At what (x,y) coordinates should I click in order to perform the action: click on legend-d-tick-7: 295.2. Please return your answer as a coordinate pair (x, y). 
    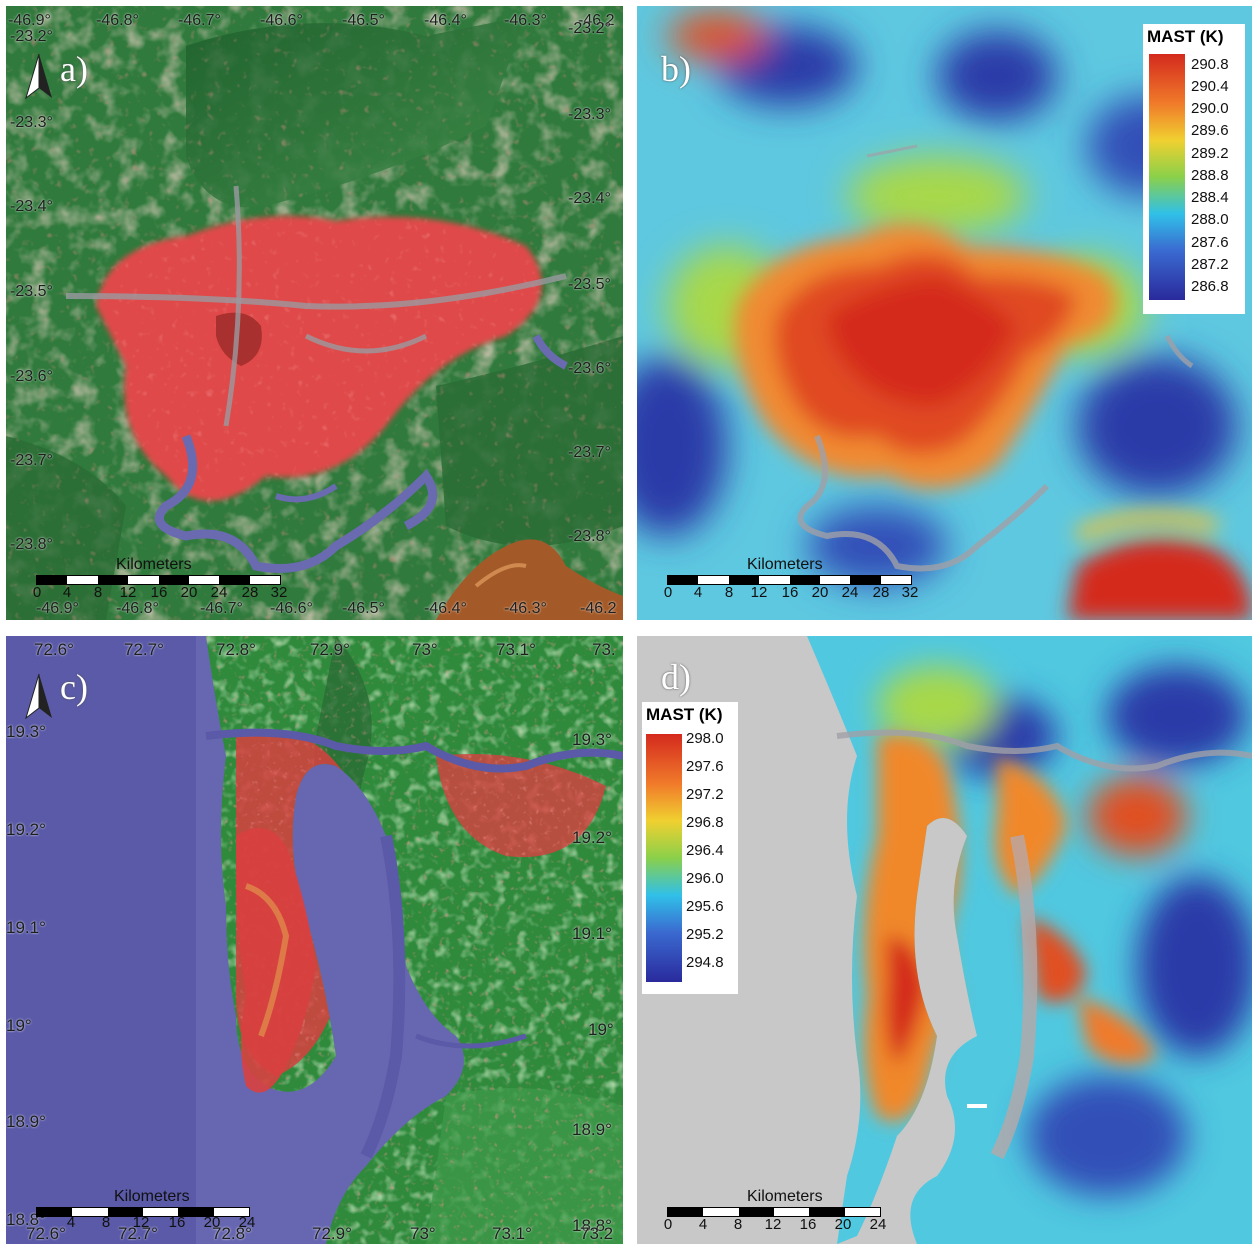
    Looking at the image, I should click on (705, 934).